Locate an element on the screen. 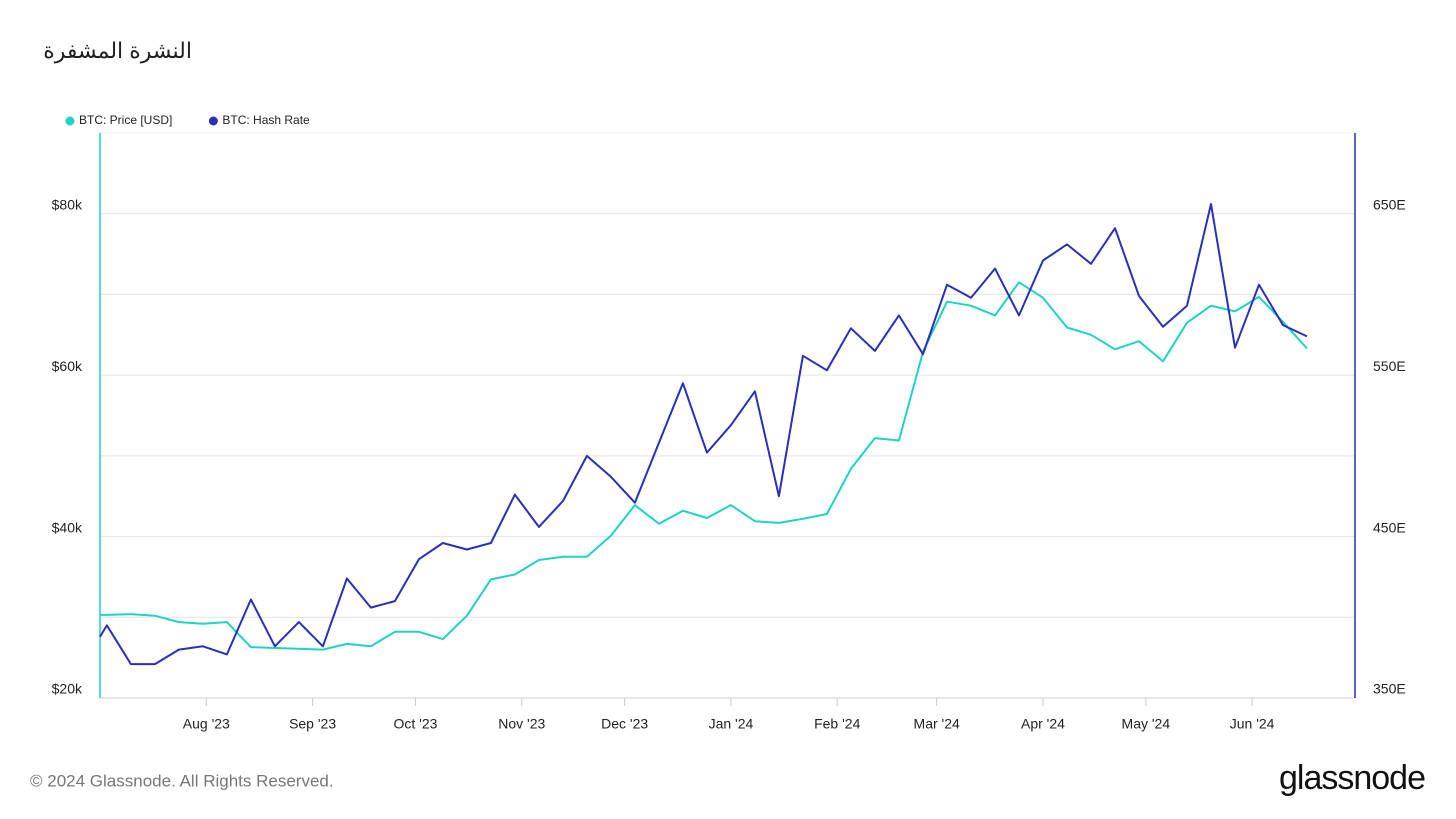  y2-tick-label: 650E is located at coordinates (1389, 204).